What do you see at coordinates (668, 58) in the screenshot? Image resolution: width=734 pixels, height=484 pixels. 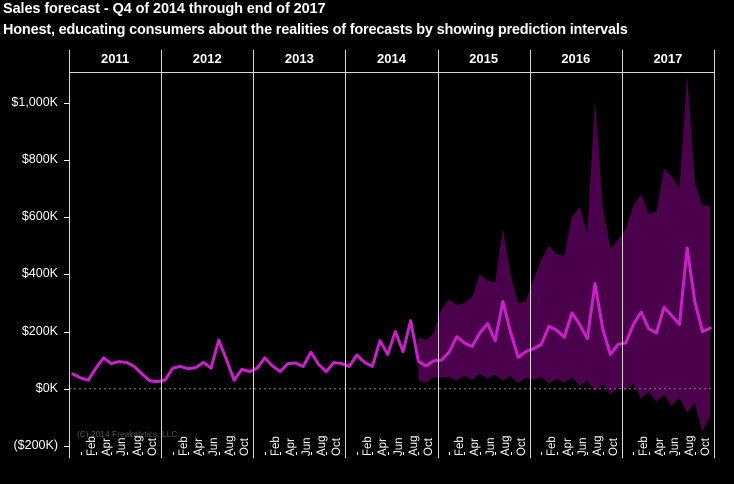 I see `year-header-2017: 2017` at bounding box center [668, 58].